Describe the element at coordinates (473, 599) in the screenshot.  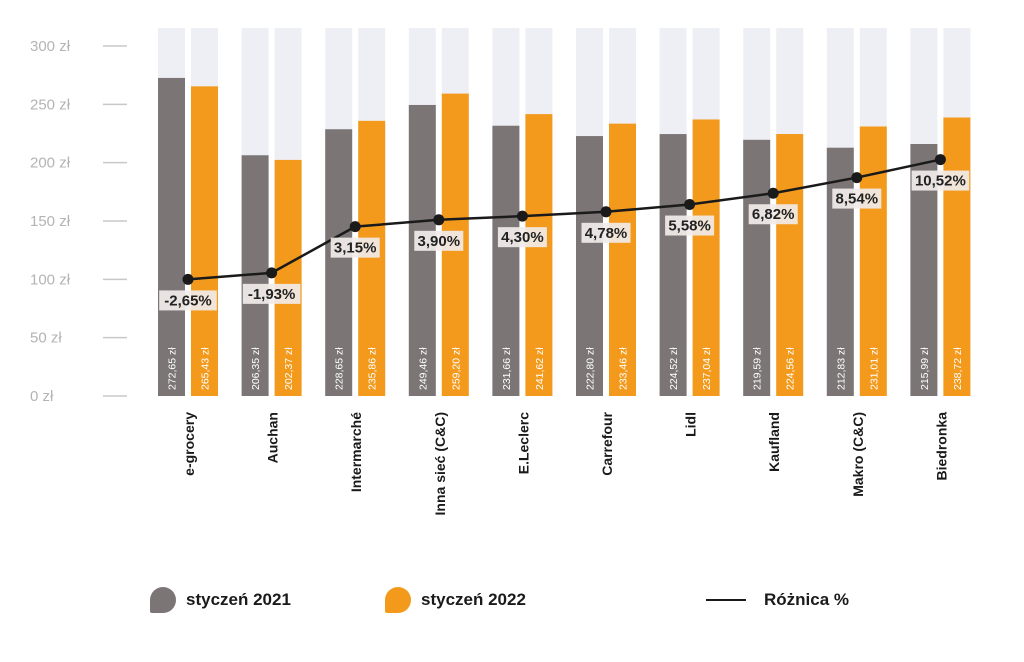
I see `legend-label-2022: styczeń 2022` at that location.